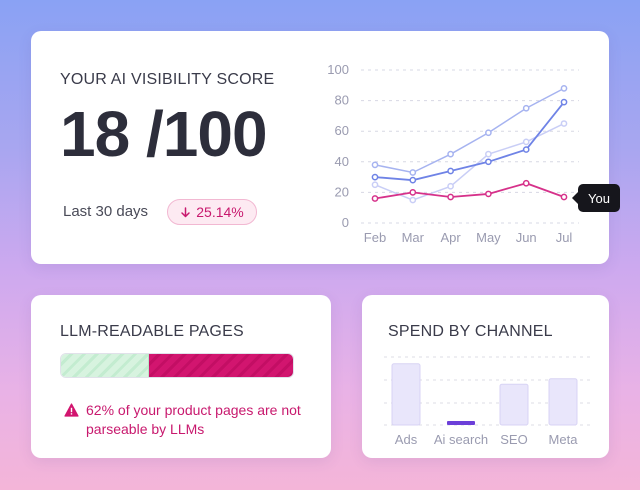  What do you see at coordinates (342, 100) in the screenshot?
I see `y-tick-label: 80` at bounding box center [342, 100].